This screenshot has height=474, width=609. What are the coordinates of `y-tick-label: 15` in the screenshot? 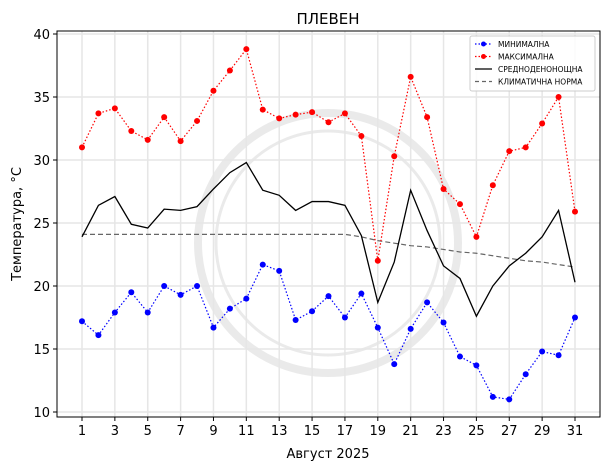 It's located at (41, 350).